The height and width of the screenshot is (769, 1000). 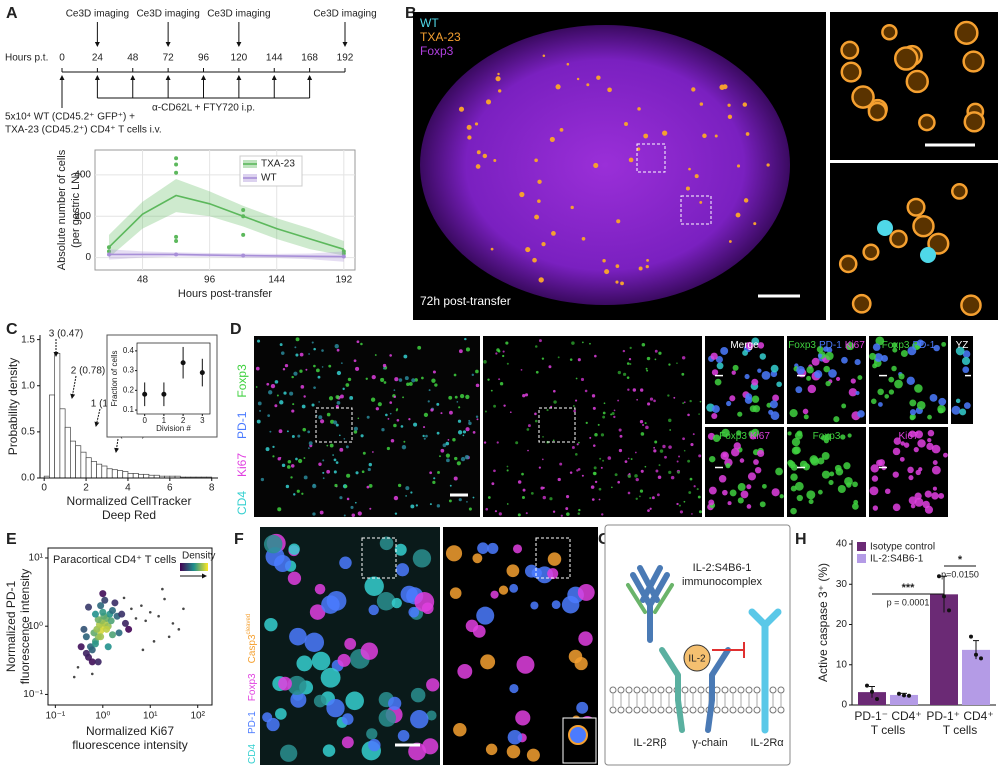 I want to click on imaging-label: Ce3D imaging, so click(x=97, y=14).